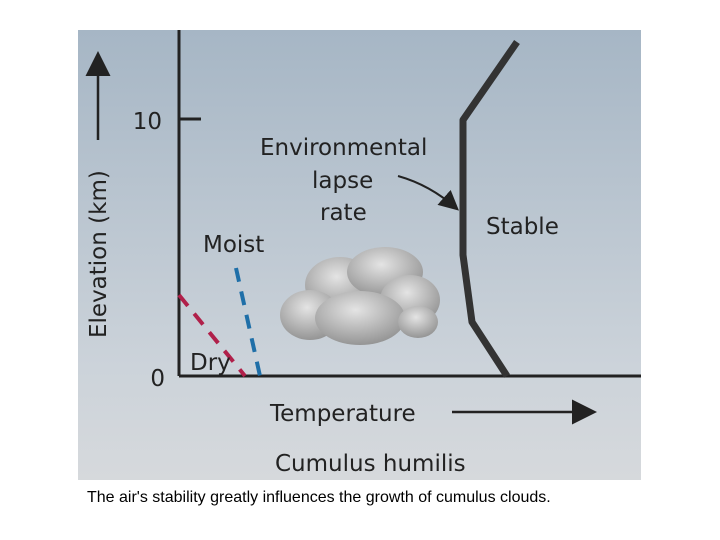  Describe the element at coordinates (343, 148) in the screenshot. I see `label: Environmental` at that location.